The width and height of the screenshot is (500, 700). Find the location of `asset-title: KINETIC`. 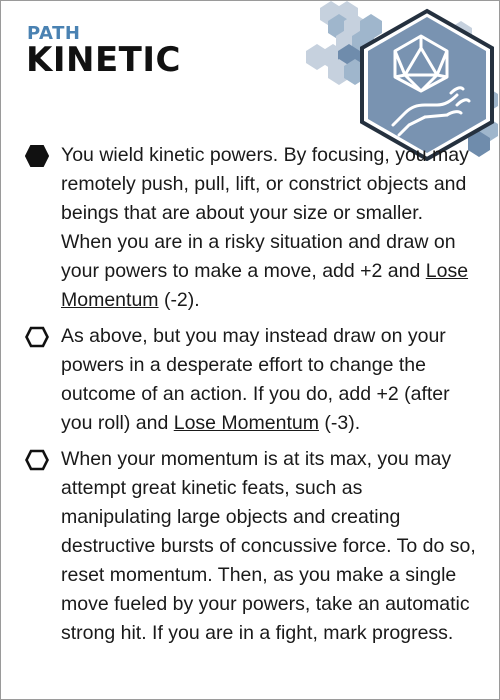

asset-title: KINETIC is located at coordinates (103, 60).